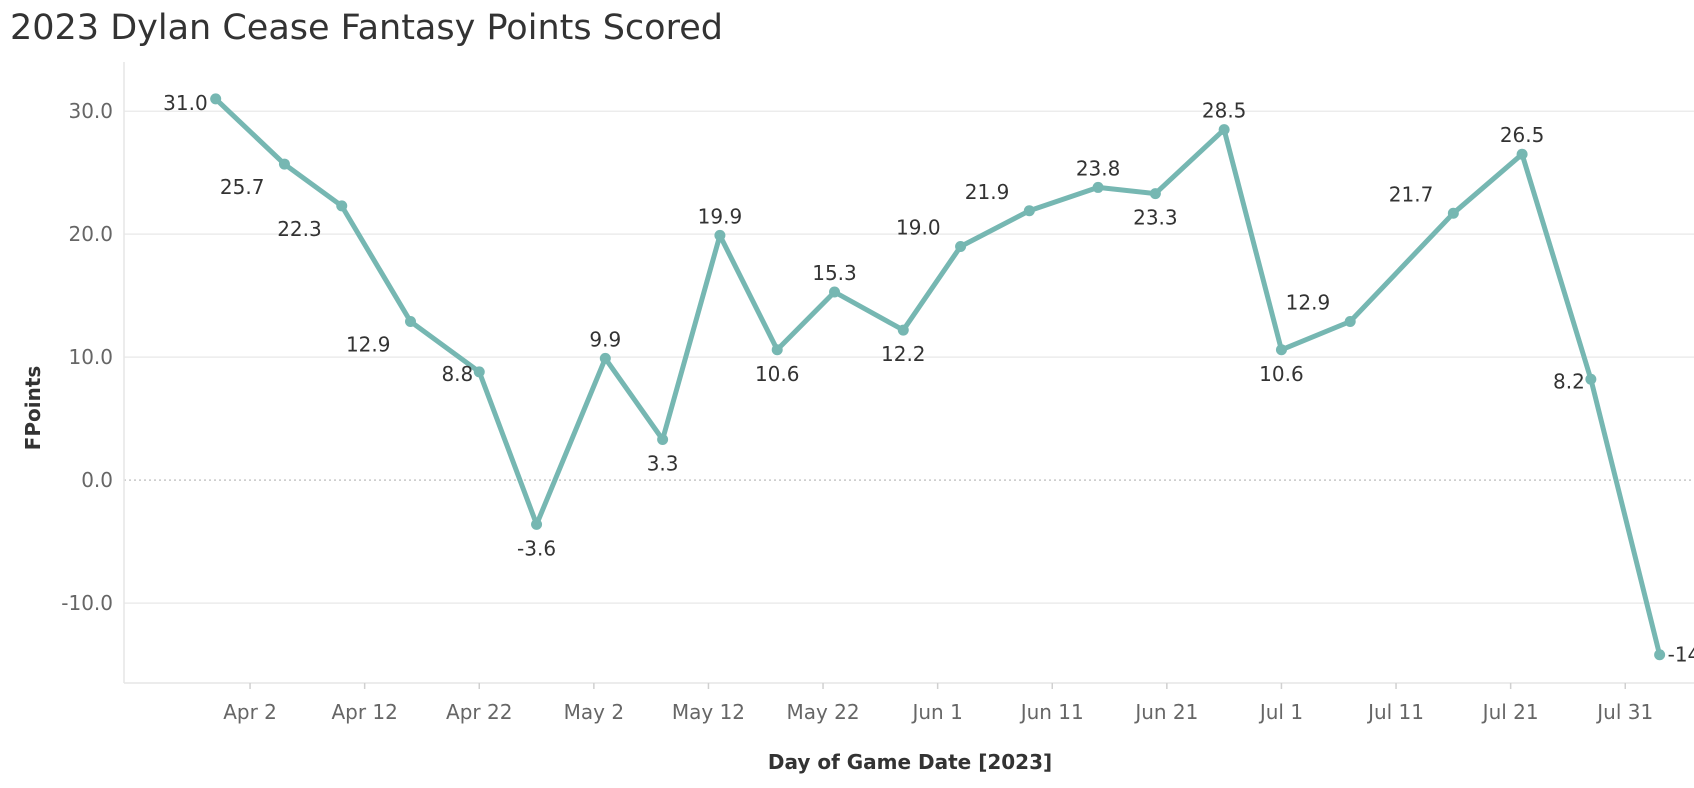  What do you see at coordinates (479, 712) in the screenshot?
I see `x-tick-label: Apr 22` at bounding box center [479, 712].